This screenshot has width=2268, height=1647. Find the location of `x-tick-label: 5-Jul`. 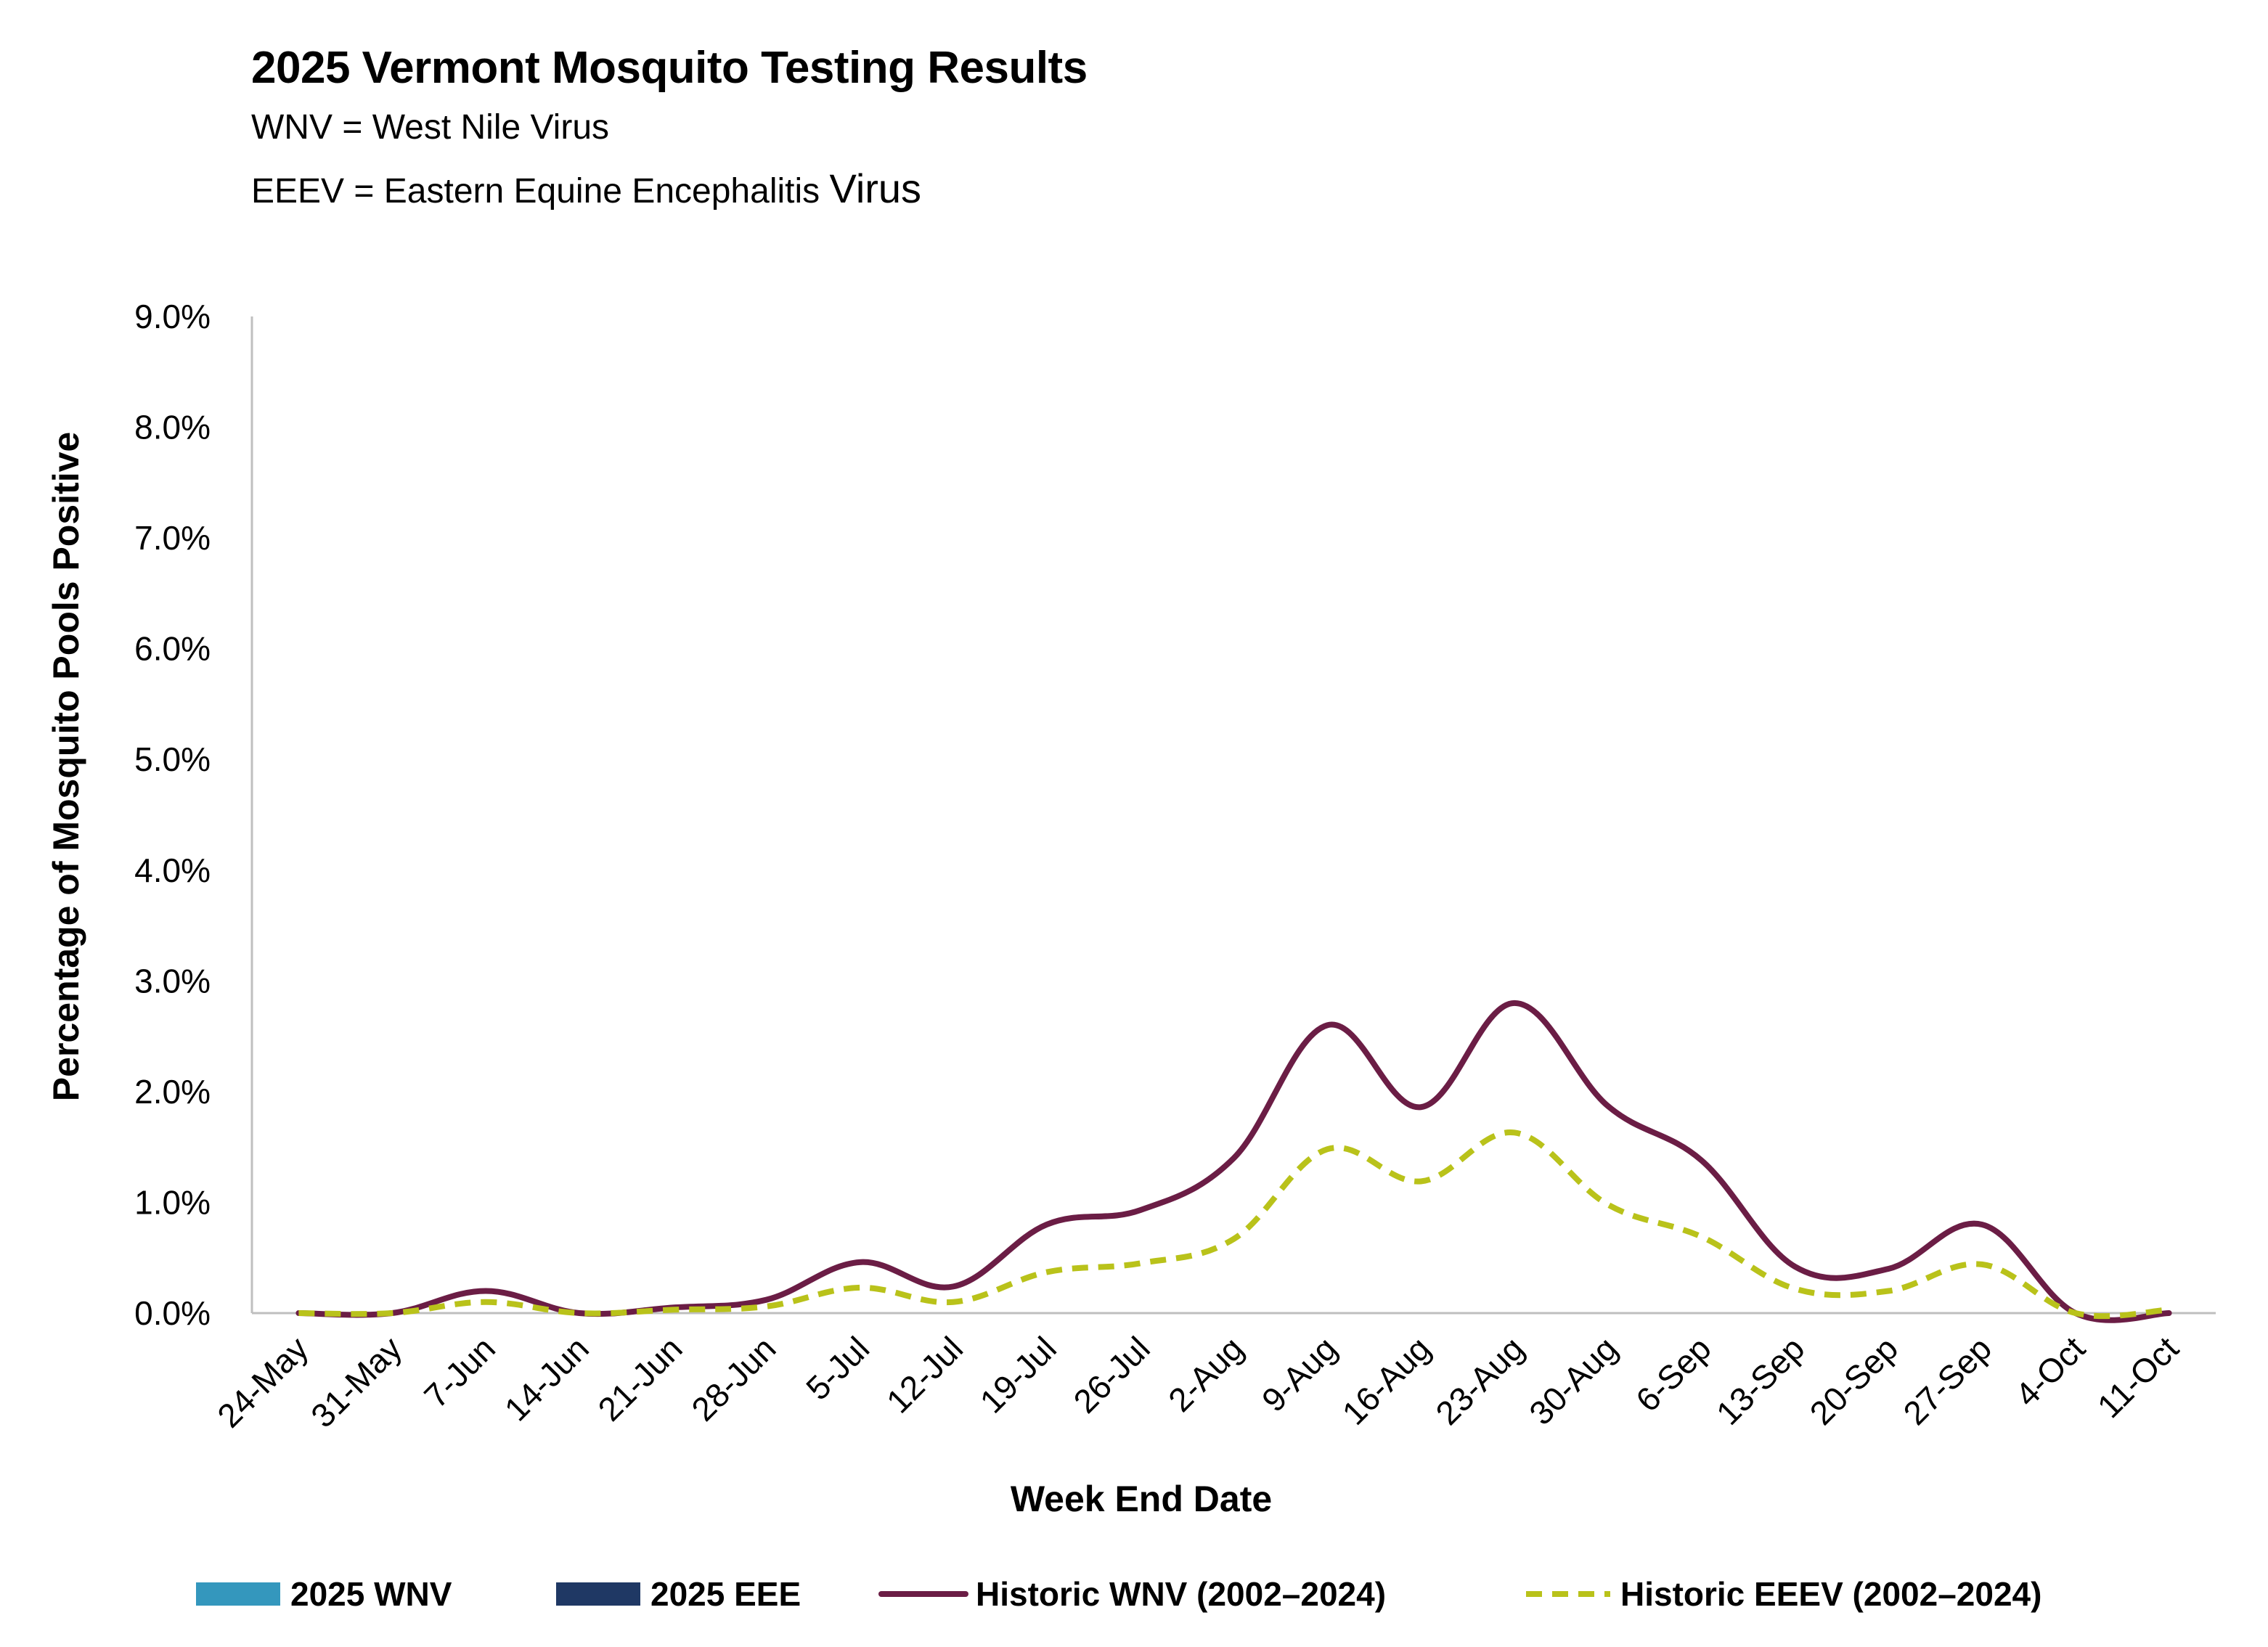

x-tick-label: 5-Jul is located at coordinates (838, 1368).